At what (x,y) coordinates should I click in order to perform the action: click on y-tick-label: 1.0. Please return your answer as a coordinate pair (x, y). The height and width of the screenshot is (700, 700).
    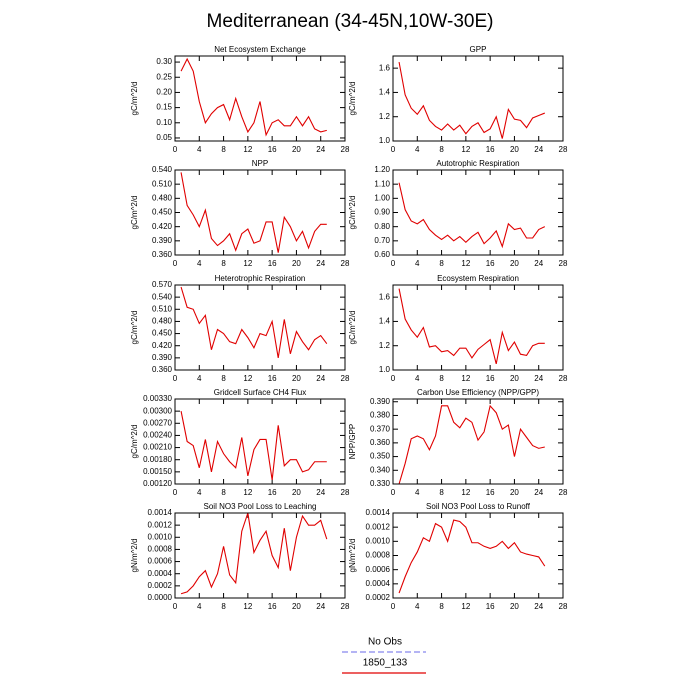
    Looking at the image, I should click on (385, 140).